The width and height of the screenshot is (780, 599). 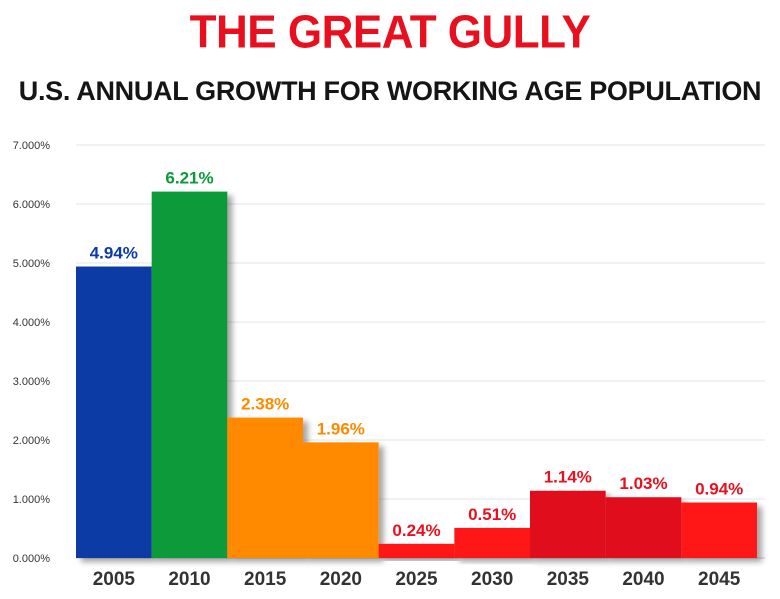 What do you see at coordinates (390, 32) in the screenshot?
I see `chart-title: THE GREAT GULLY` at bounding box center [390, 32].